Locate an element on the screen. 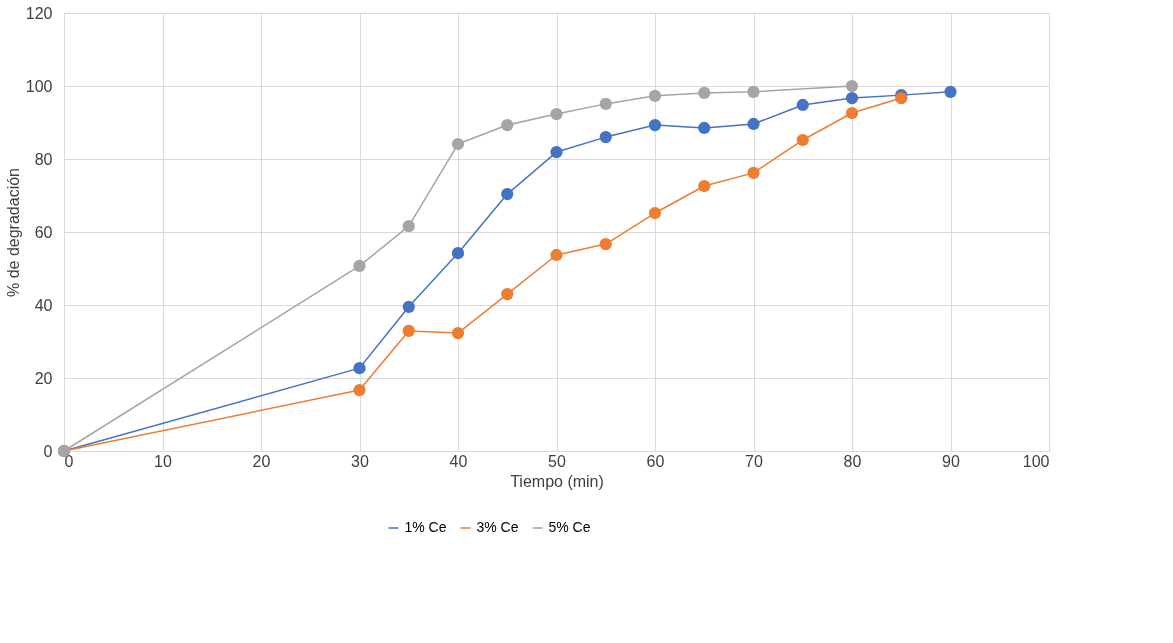 This screenshot has width=1173, height=643. y-tick-label: 100 is located at coordinates (39, 86).